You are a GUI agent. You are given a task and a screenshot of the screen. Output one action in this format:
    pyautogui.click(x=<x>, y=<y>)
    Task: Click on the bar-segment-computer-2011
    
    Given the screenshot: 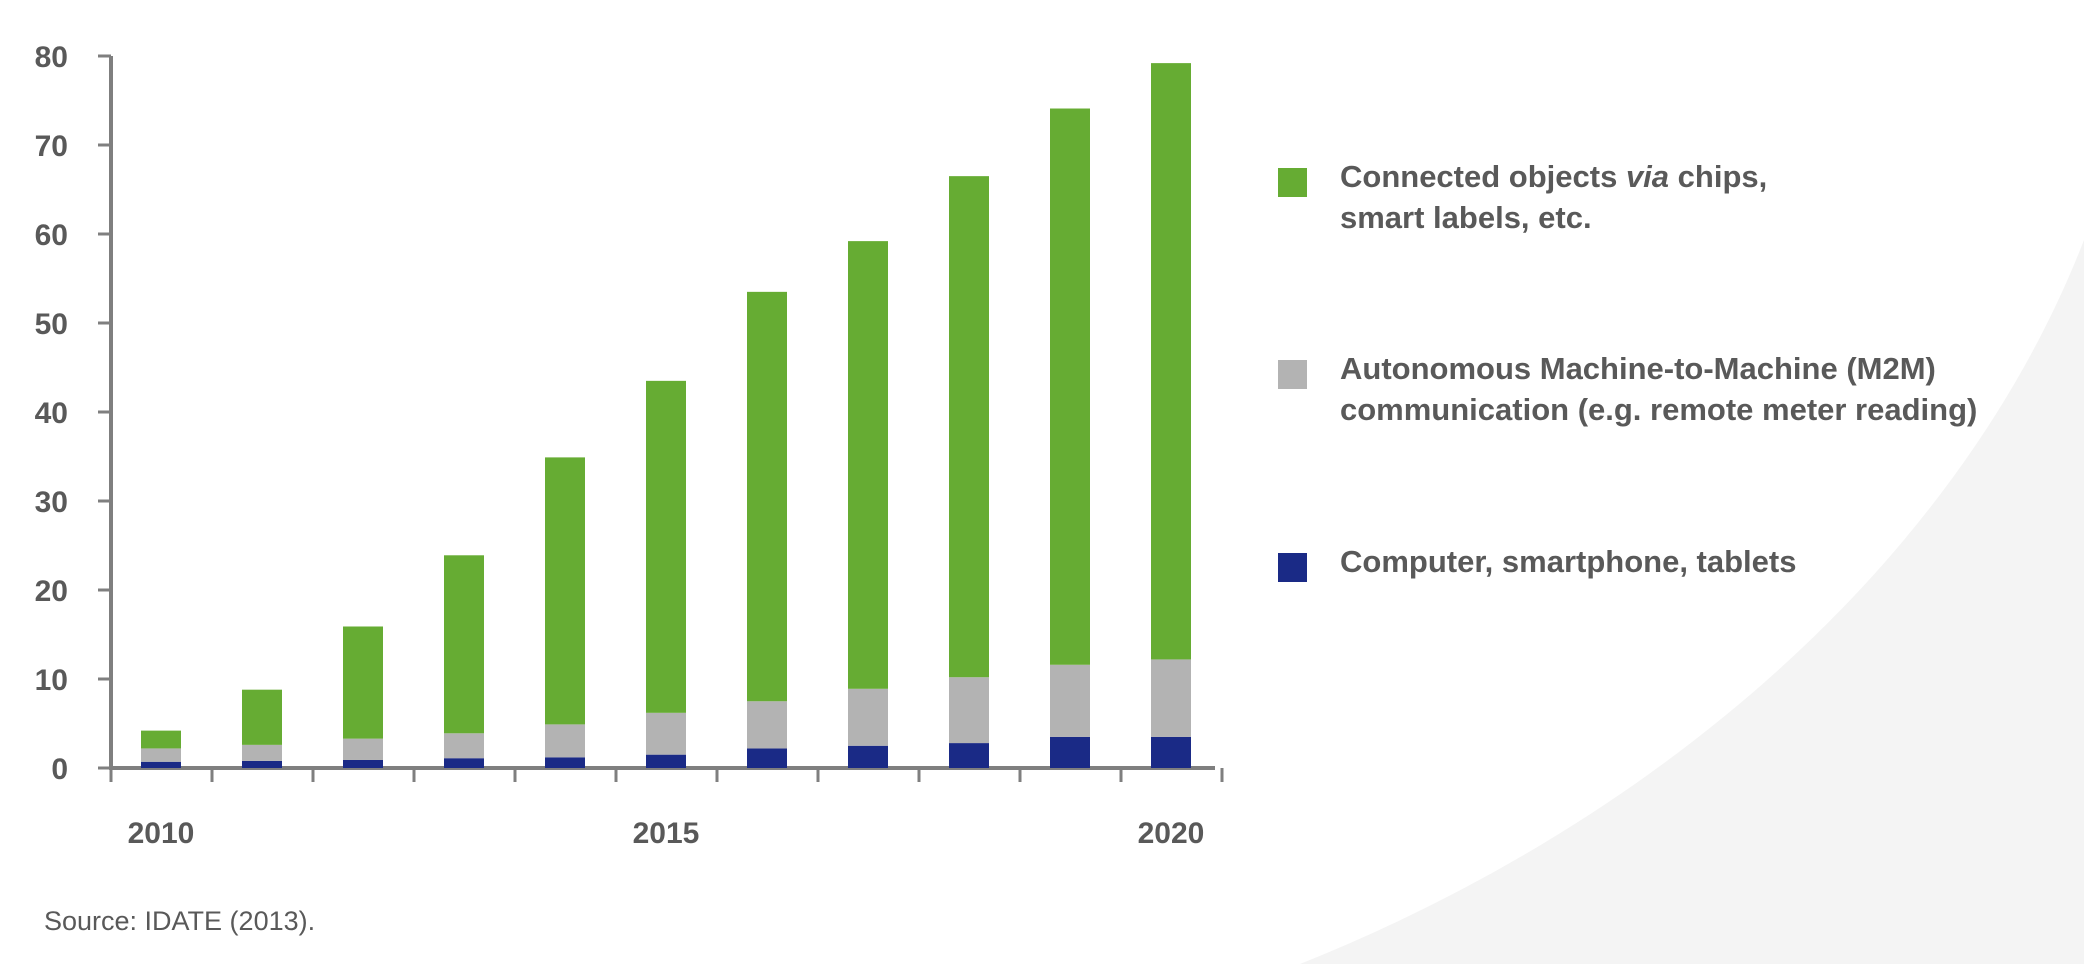 What is the action you would take?
    pyautogui.click(x=262, y=764)
    